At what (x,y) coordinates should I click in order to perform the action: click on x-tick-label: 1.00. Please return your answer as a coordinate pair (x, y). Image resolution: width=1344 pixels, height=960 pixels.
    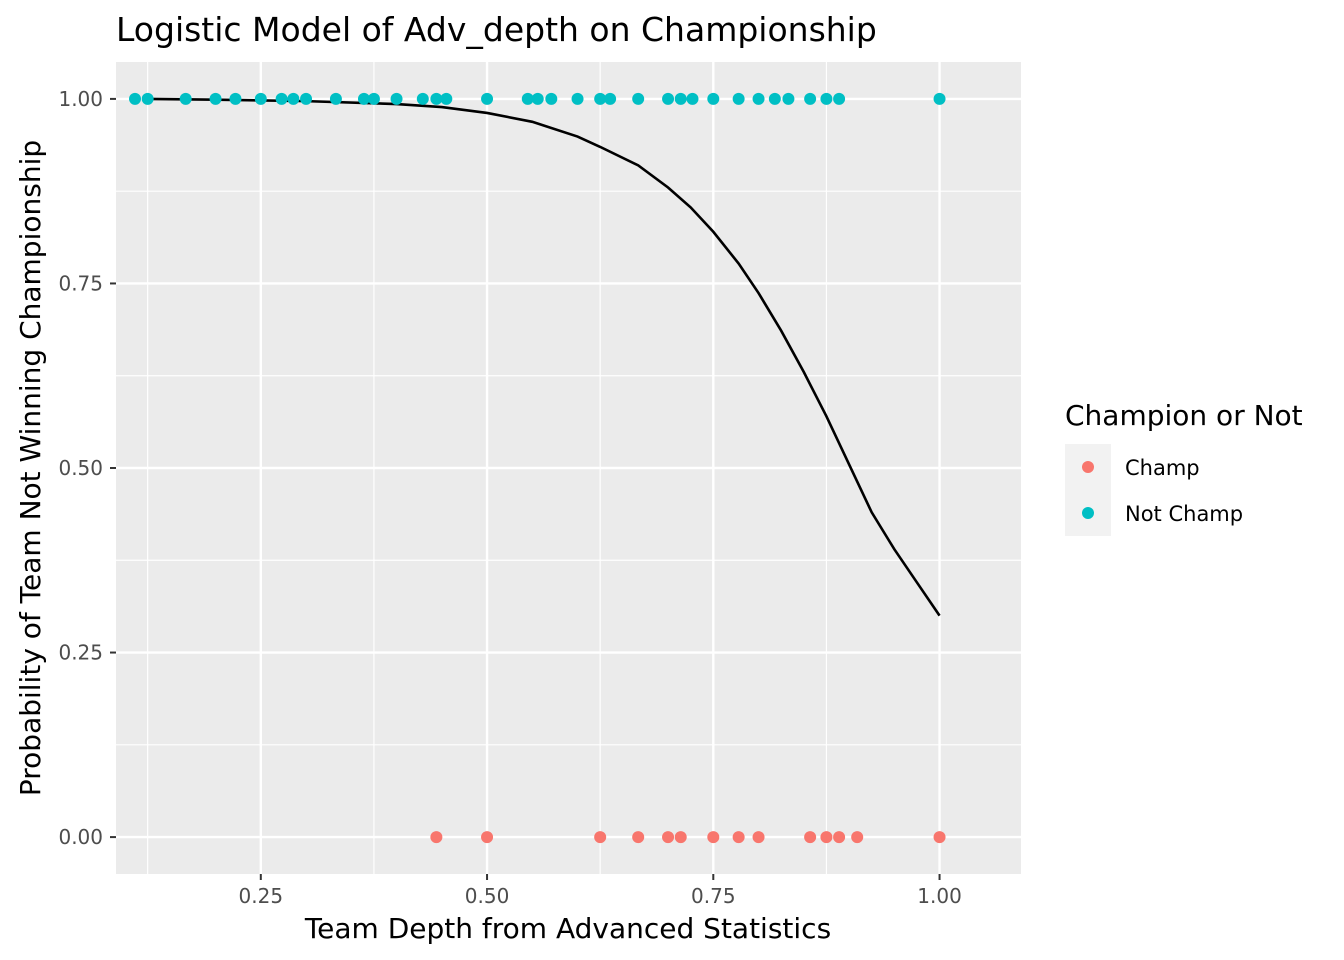
    Looking at the image, I should click on (939, 896).